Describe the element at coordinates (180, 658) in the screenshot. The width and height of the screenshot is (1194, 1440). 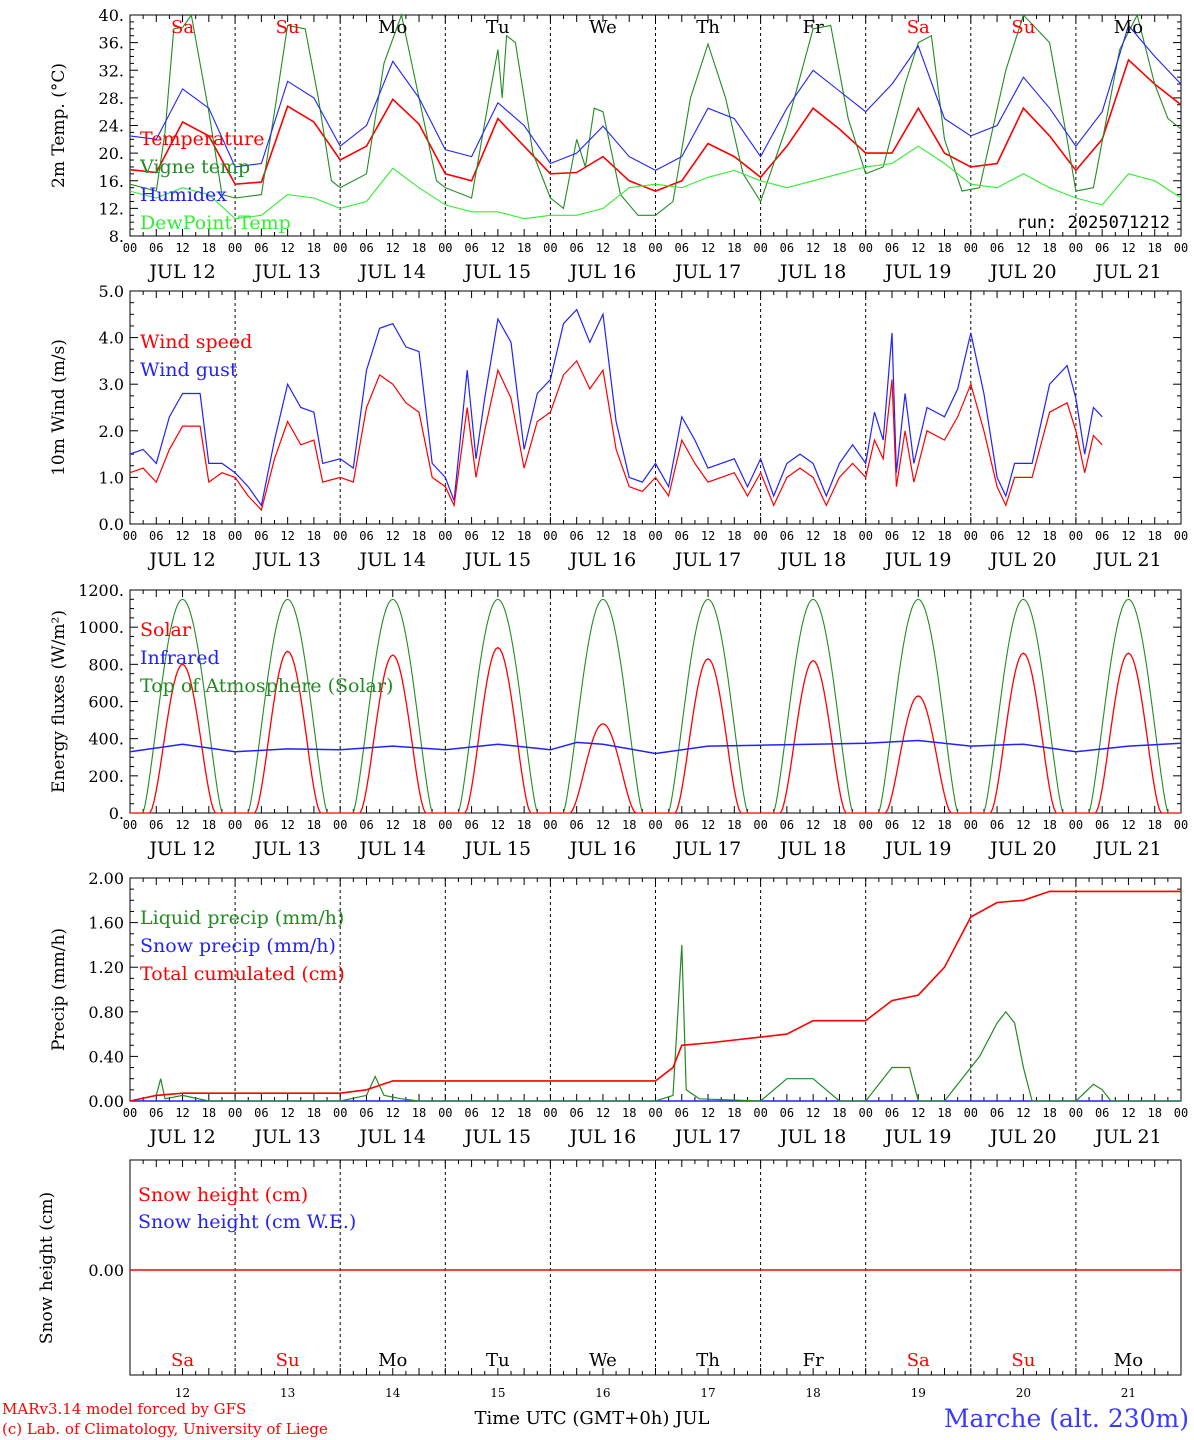
I see `legend-entry: Infrared` at that location.